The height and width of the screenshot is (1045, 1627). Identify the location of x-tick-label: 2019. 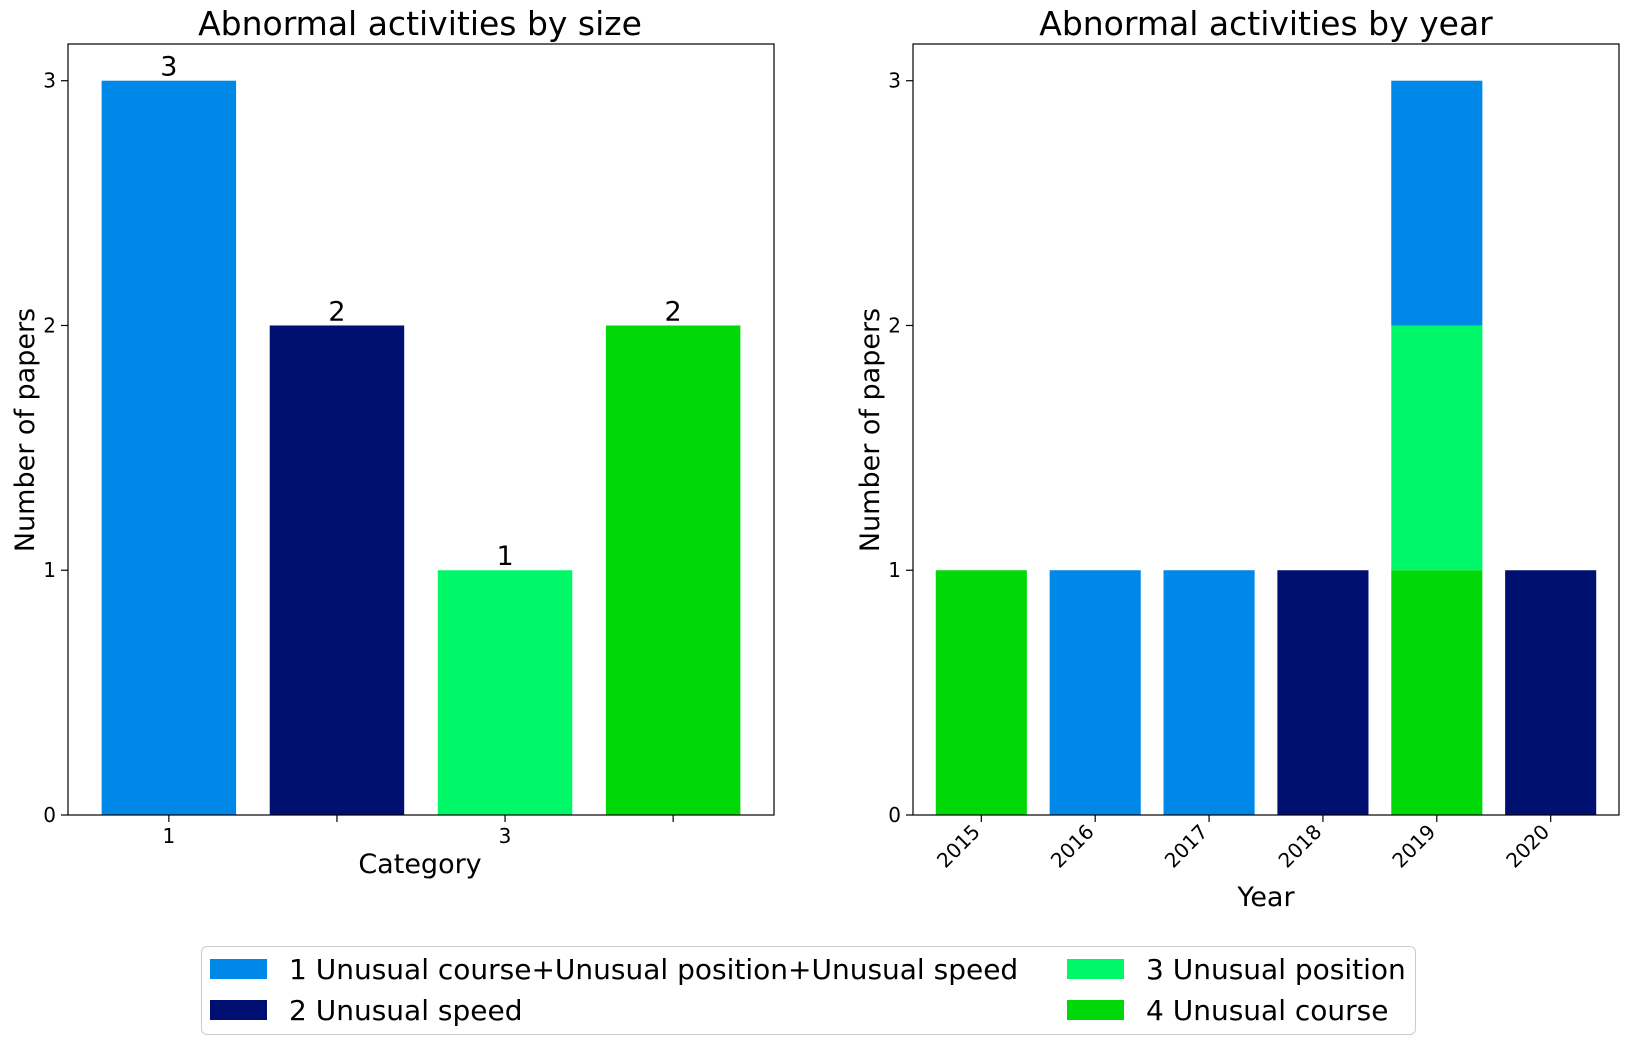
(1413, 846).